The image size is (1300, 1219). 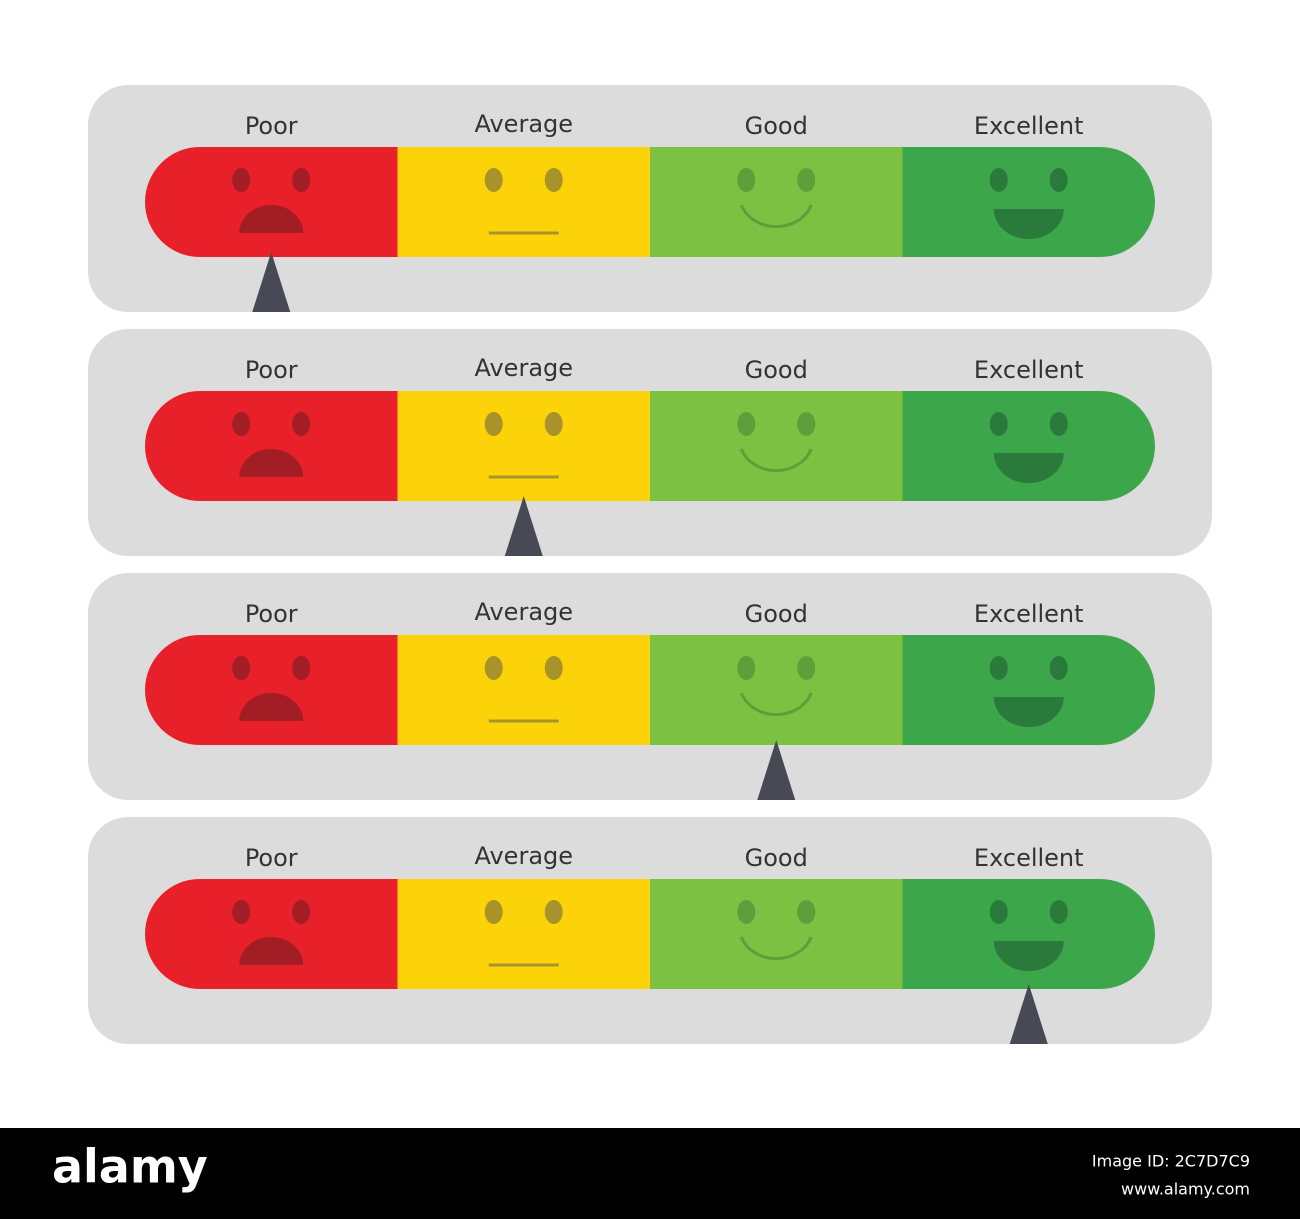 I want to click on footer-bar, so click(x=650, y=1173).